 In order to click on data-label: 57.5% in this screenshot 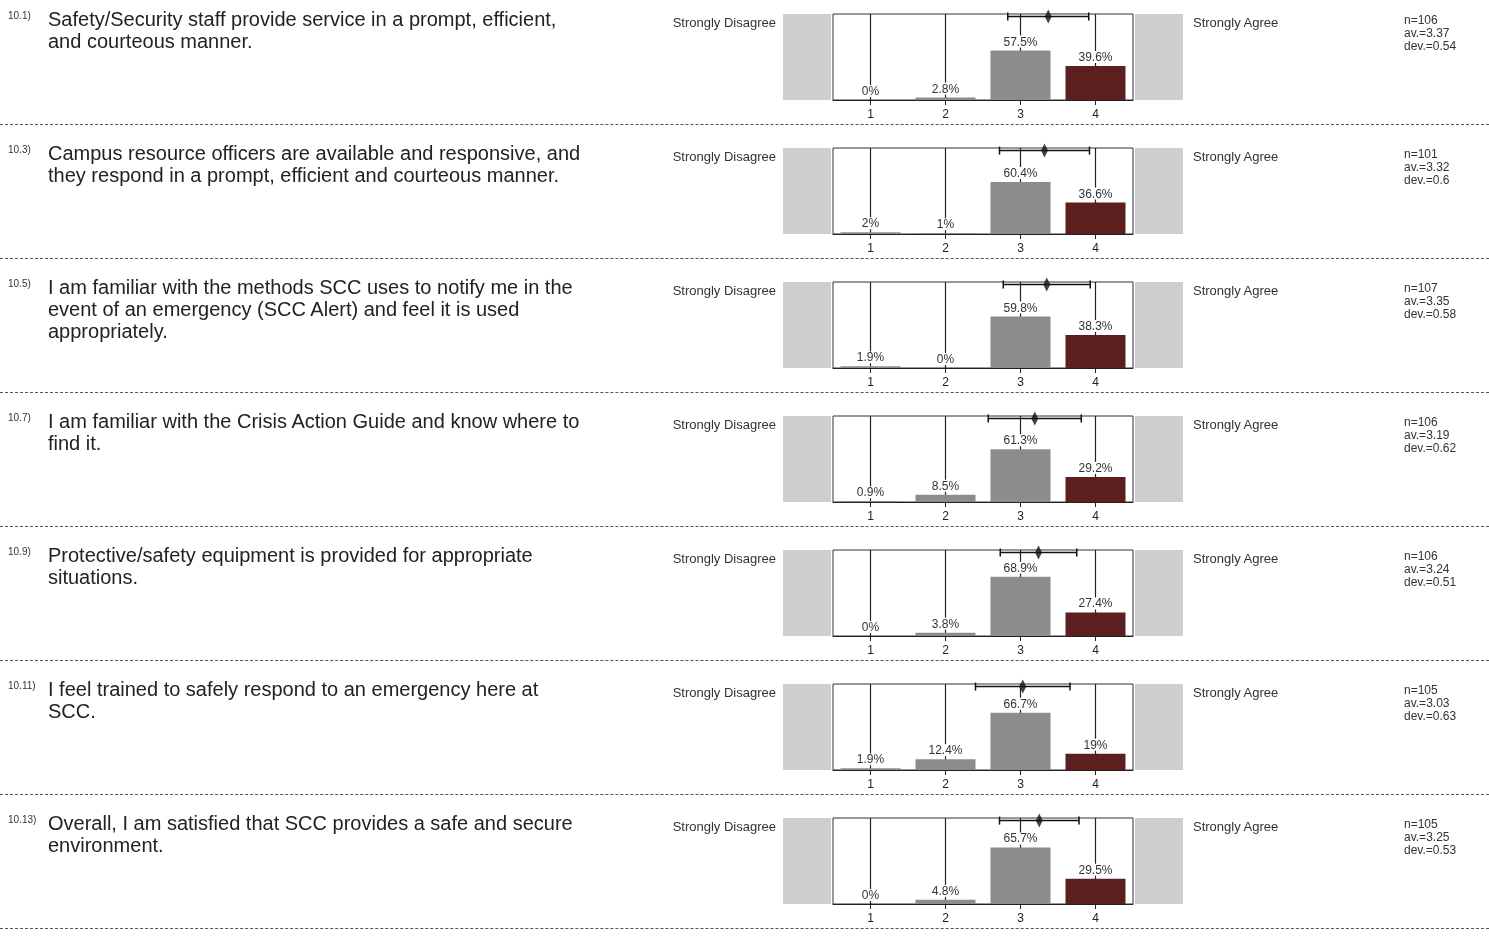, I will do `click(1020, 41)`.